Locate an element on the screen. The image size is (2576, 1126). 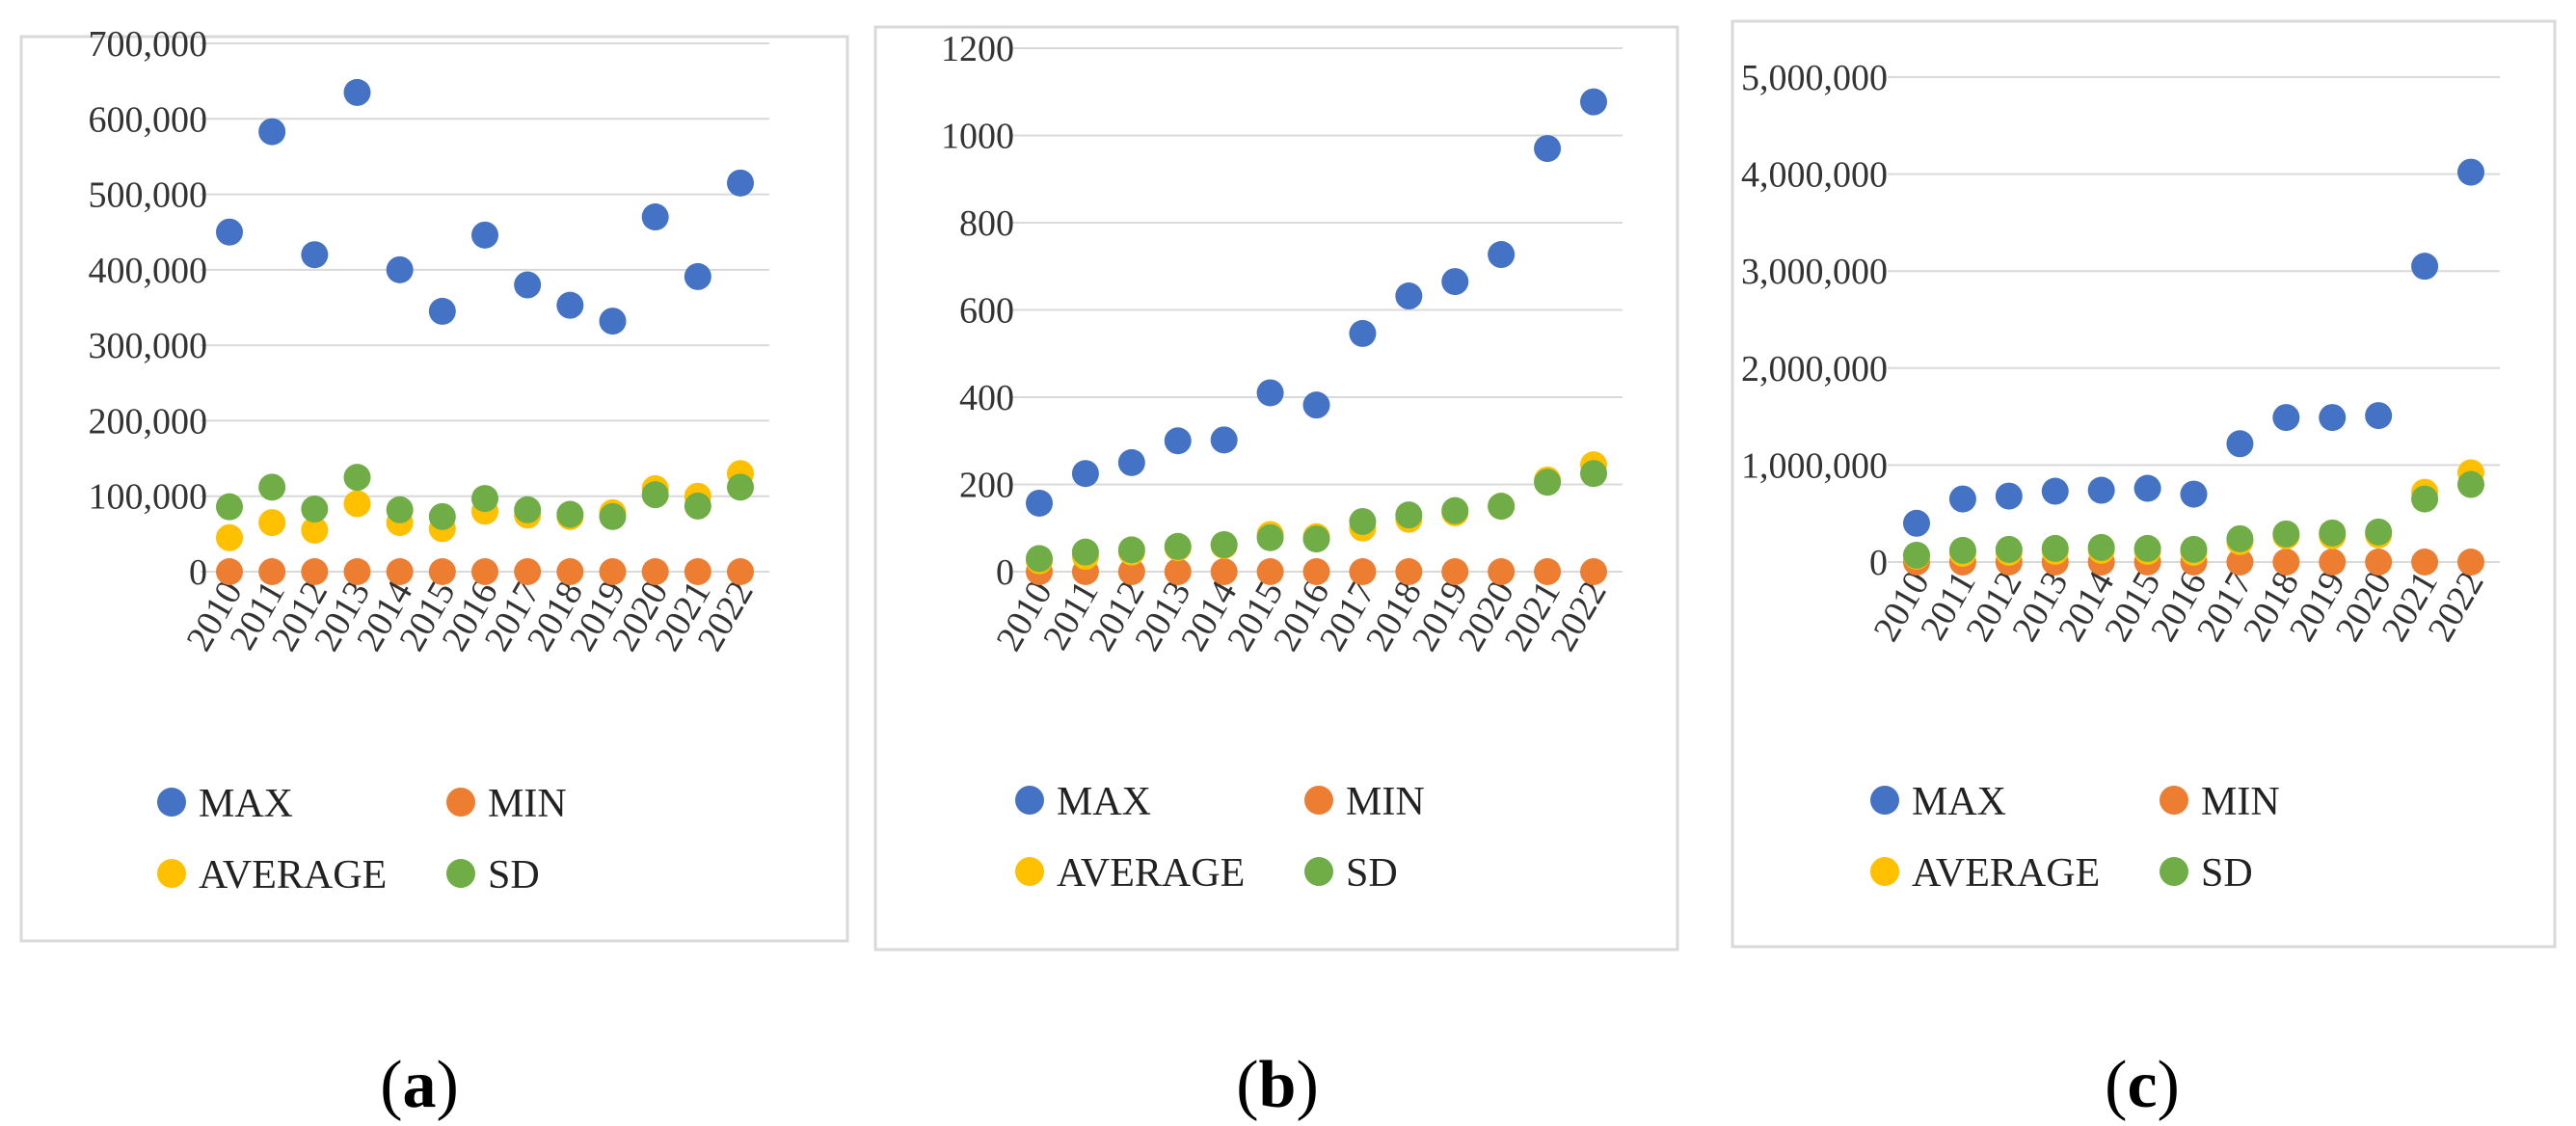
y-tick-label: 500,000 is located at coordinates (148, 195).